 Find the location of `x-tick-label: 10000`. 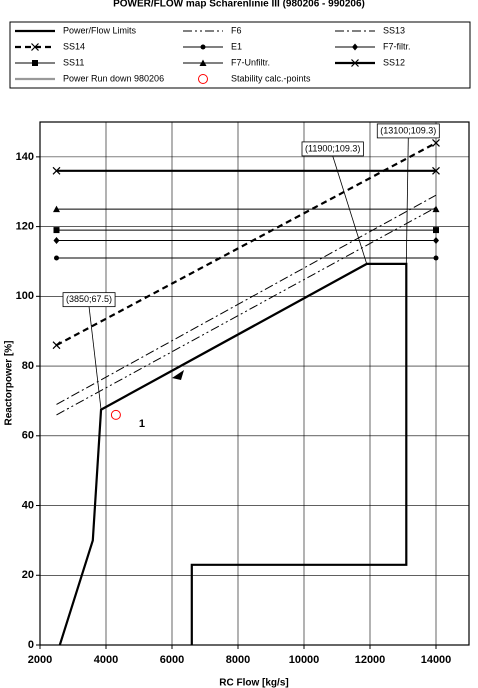

x-tick-label: 10000 is located at coordinates (304, 660).